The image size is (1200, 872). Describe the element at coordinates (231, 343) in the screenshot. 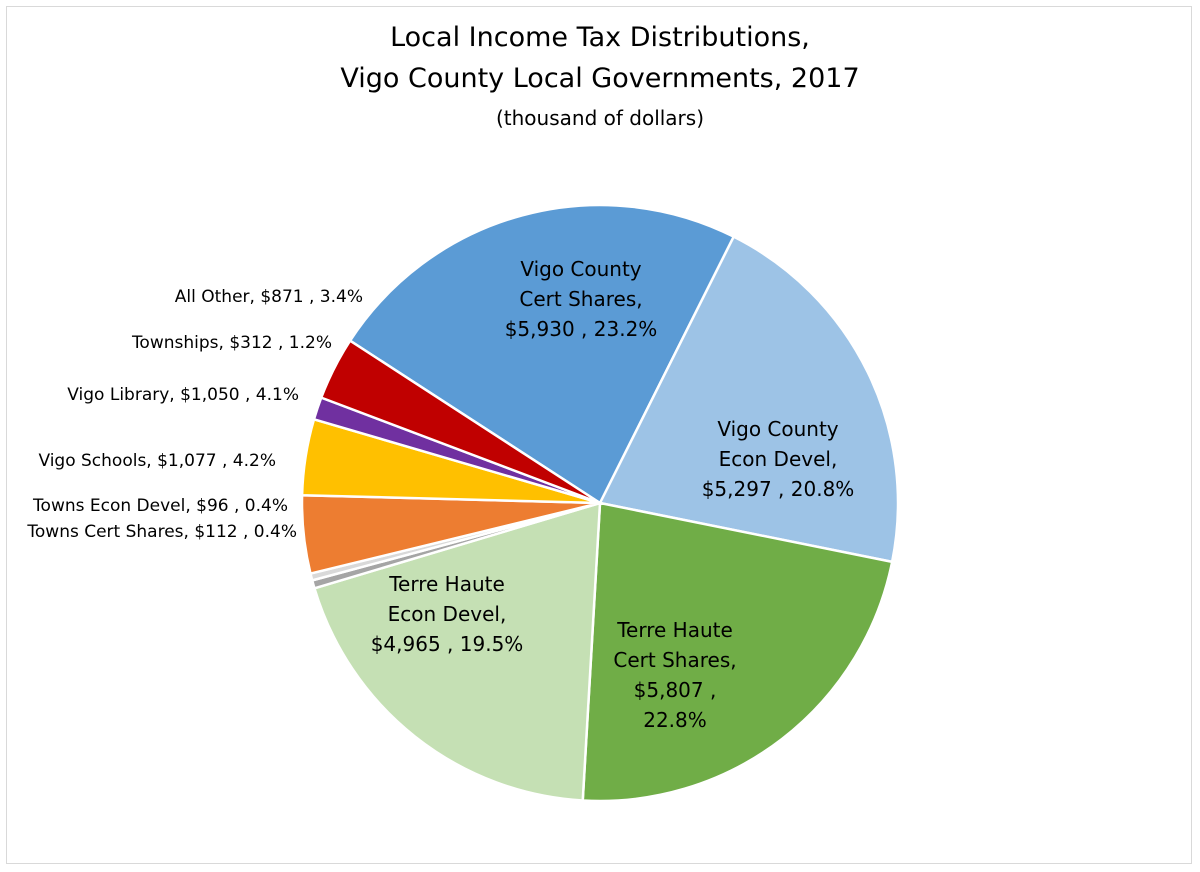

I see `data-label-townships: Townships, $312 , 1.2%` at that location.